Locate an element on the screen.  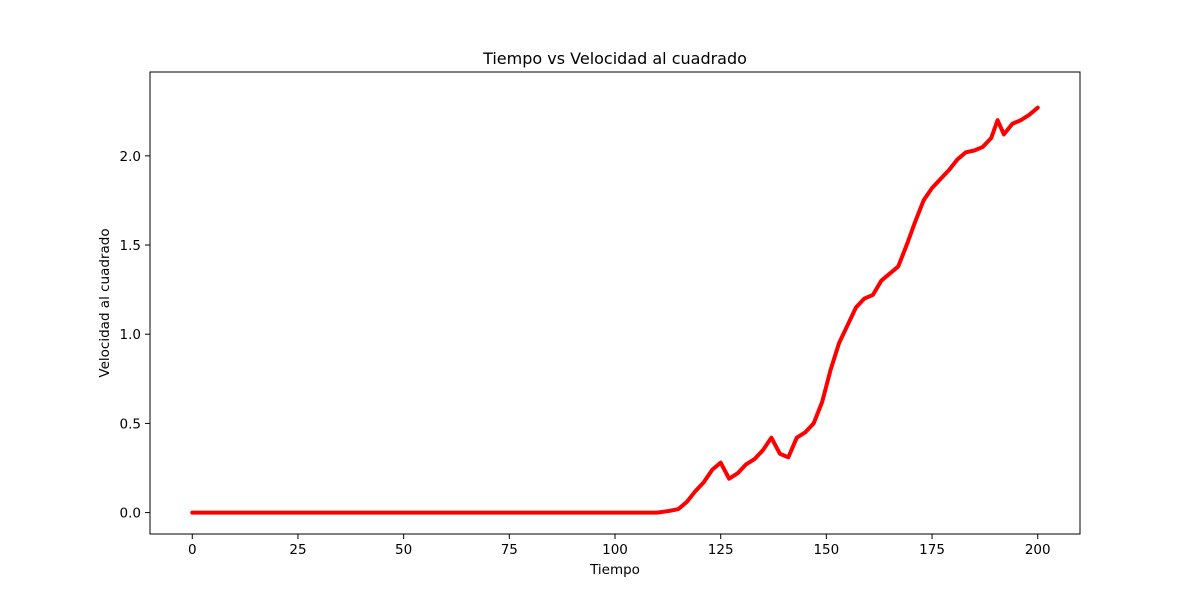
chart-title: Tiempo vs Velocidad al cuadrado is located at coordinates (614, 58).